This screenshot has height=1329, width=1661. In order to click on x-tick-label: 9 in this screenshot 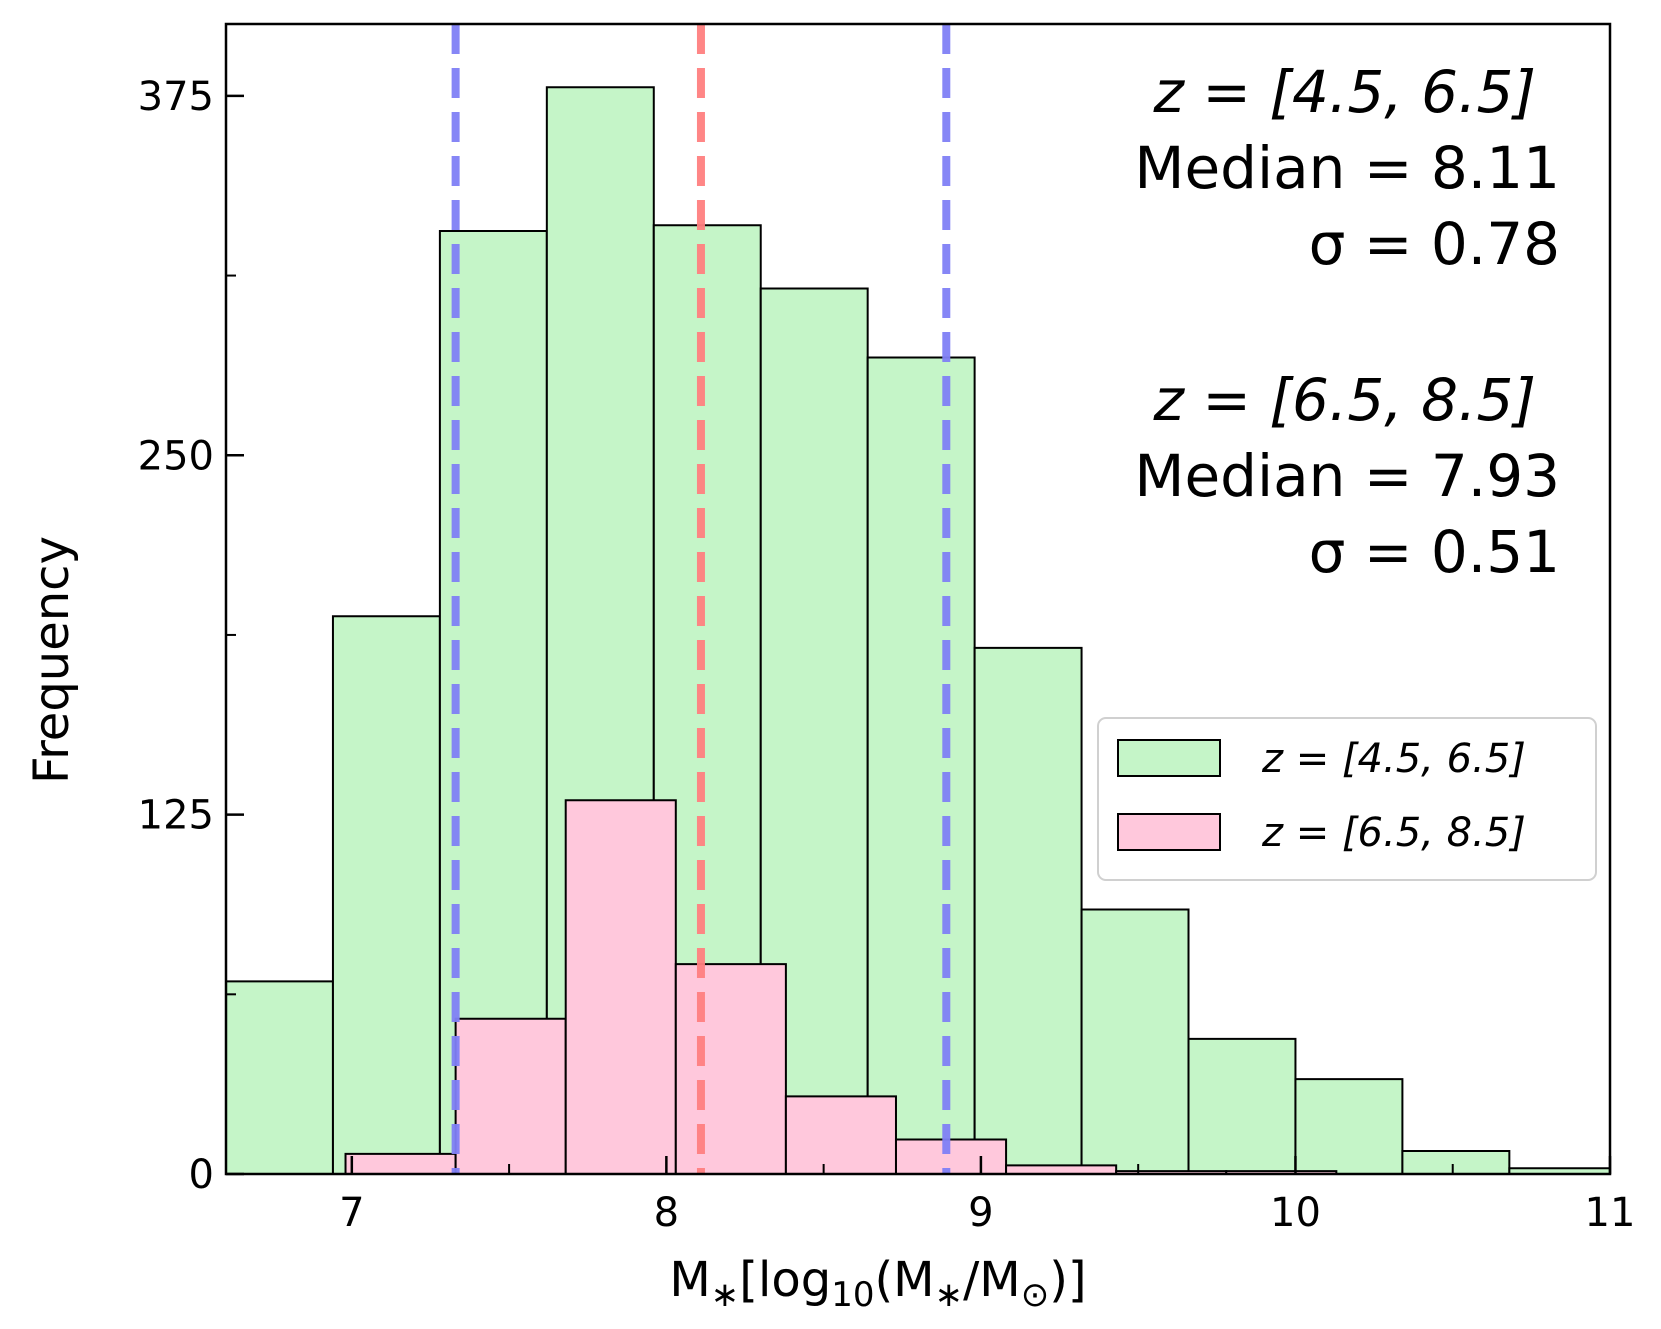, I will do `click(980, 1213)`.